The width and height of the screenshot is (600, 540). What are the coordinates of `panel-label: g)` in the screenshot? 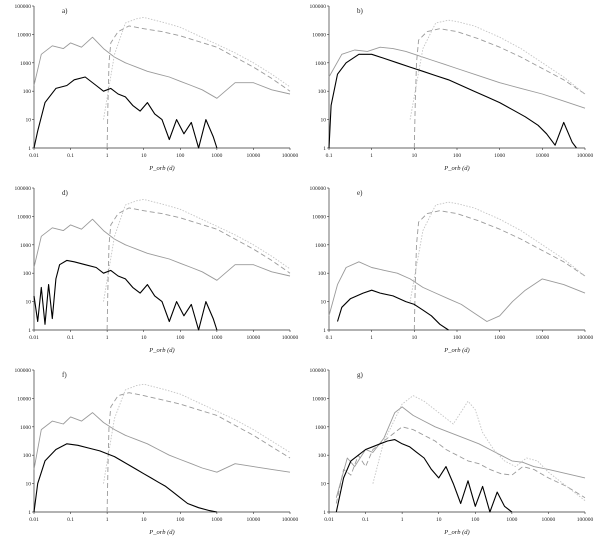 It's located at (360, 375).